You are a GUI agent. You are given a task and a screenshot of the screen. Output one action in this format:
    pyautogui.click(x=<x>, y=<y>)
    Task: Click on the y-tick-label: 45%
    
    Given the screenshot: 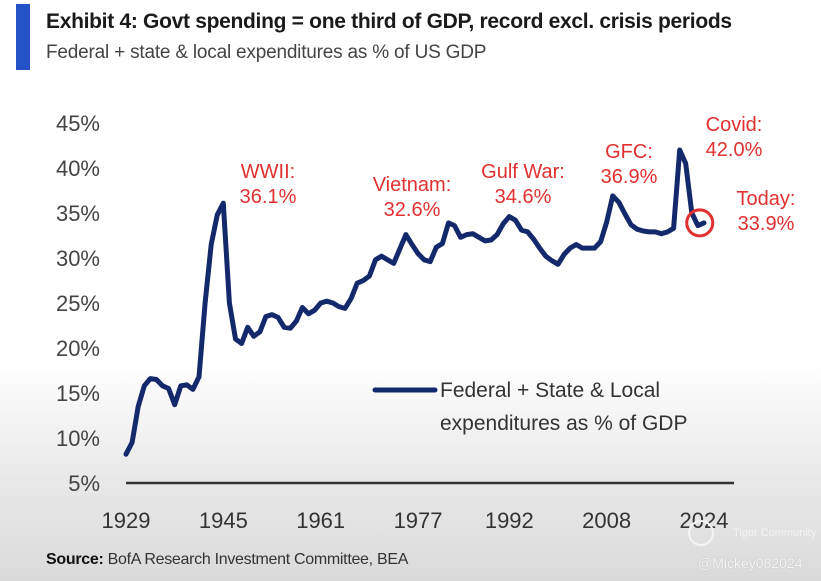 What is the action you would take?
    pyautogui.click(x=78, y=123)
    